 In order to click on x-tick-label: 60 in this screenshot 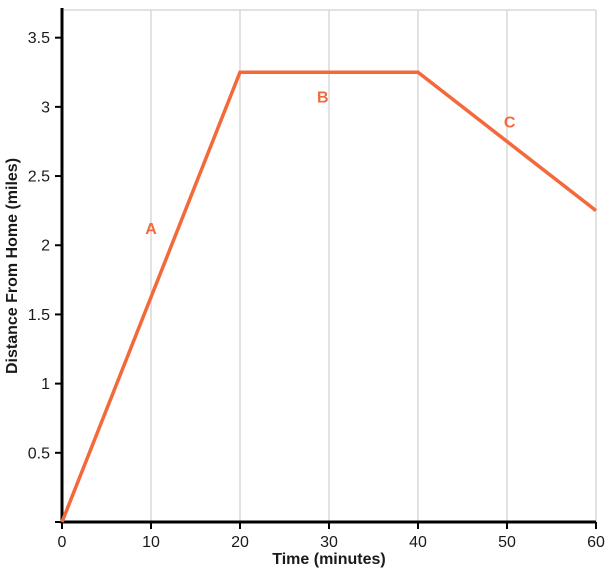, I will do `click(596, 542)`.